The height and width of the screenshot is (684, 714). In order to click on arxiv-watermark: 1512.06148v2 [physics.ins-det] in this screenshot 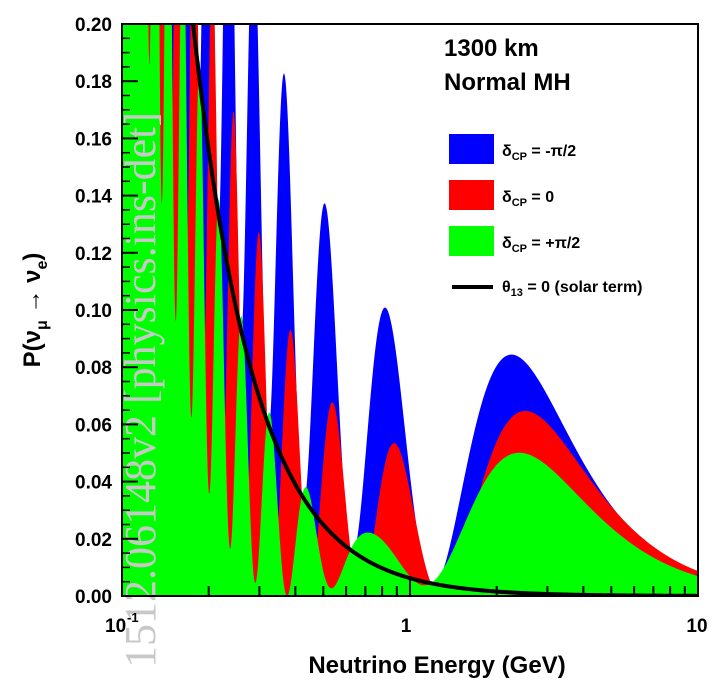, I will do `click(140, 390)`.